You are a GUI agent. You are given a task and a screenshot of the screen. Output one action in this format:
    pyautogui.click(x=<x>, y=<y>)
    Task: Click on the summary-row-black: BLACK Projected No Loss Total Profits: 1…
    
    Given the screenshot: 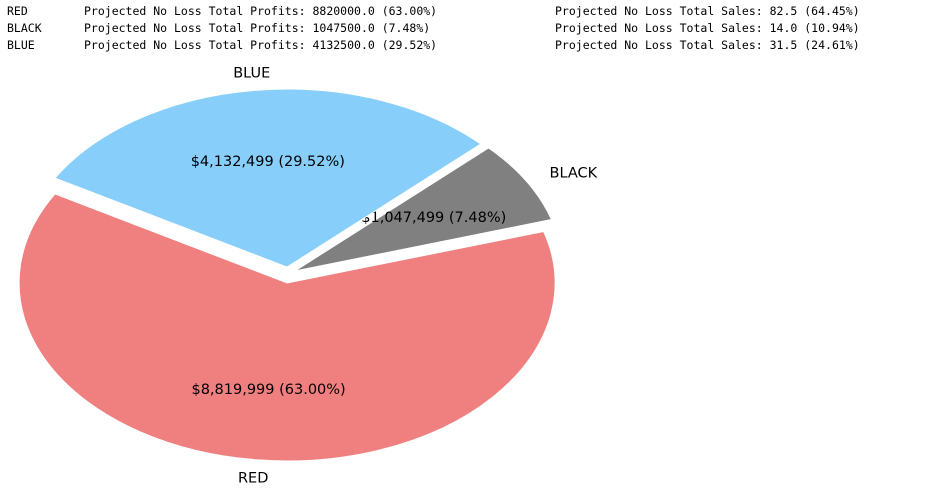 What is the action you would take?
    pyautogui.click(x=465, y=29)
    